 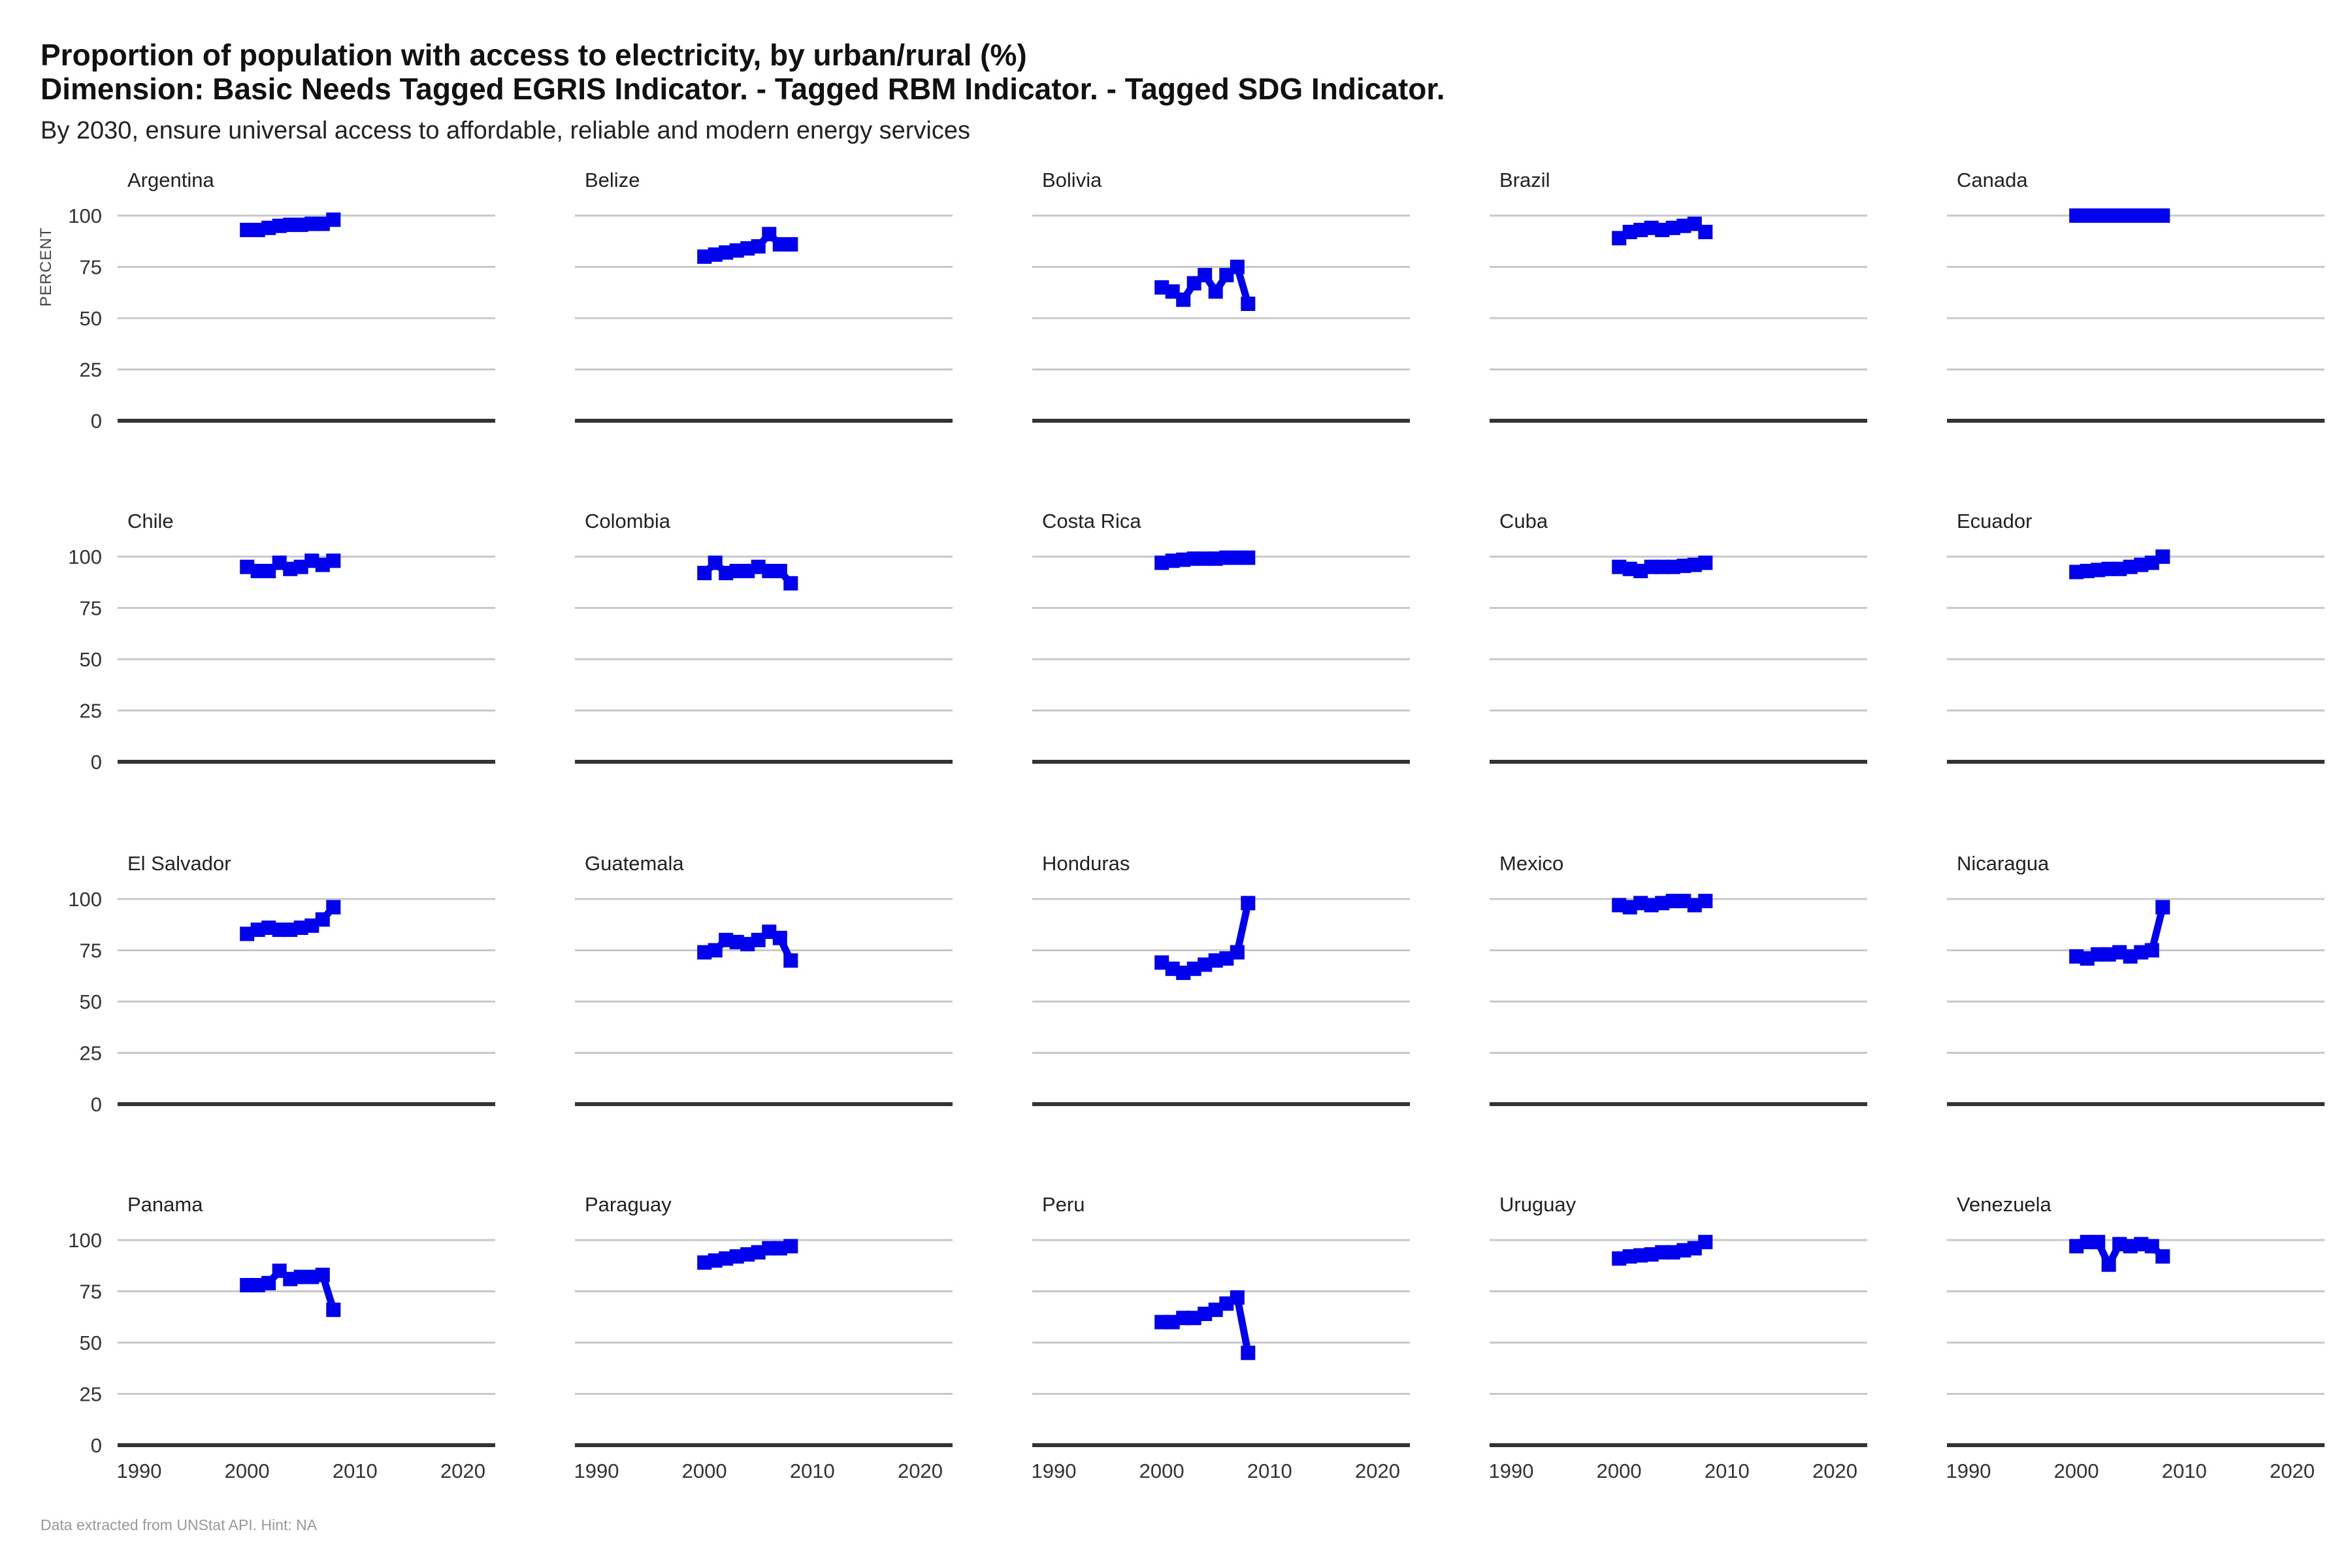 I want to click on panel-title: Belize, so click(x=612, y=180).